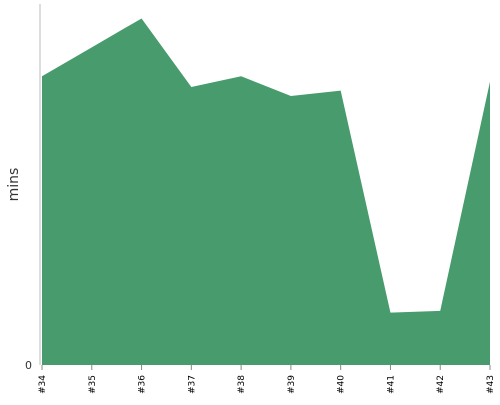  What do you see at coordinates (342, 384) in the screenshot?
I see `x-tick-label-40: #40` at bounding box center [342, 384].